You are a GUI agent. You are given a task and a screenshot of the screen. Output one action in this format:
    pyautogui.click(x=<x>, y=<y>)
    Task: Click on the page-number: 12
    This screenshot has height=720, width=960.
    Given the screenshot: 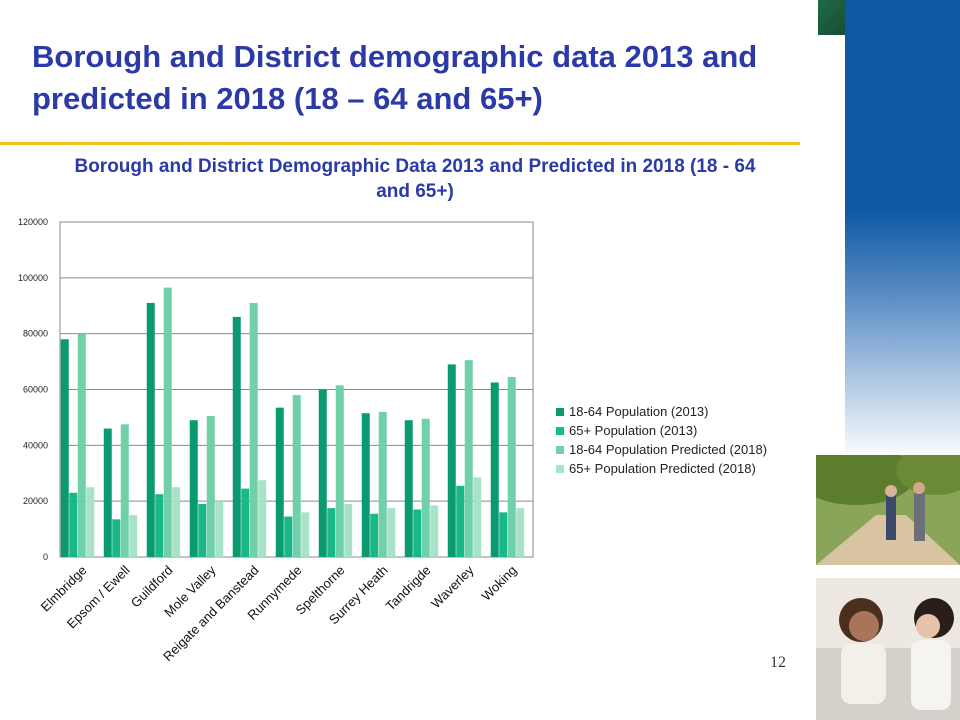 What is the action you would take?
    pyautogui.click(x=778, y=662)
    